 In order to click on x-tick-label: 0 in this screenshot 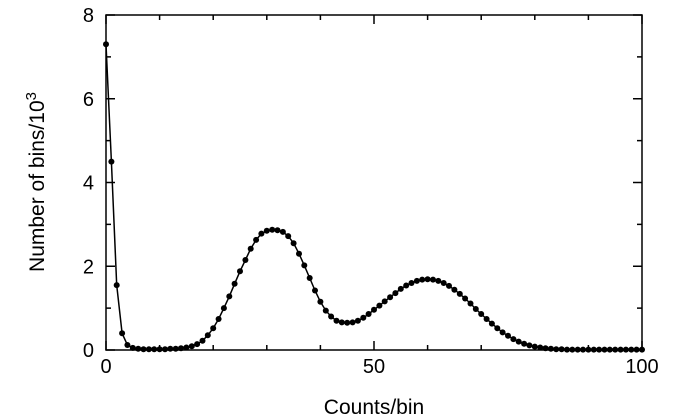, I will do `click(105, 367)`.